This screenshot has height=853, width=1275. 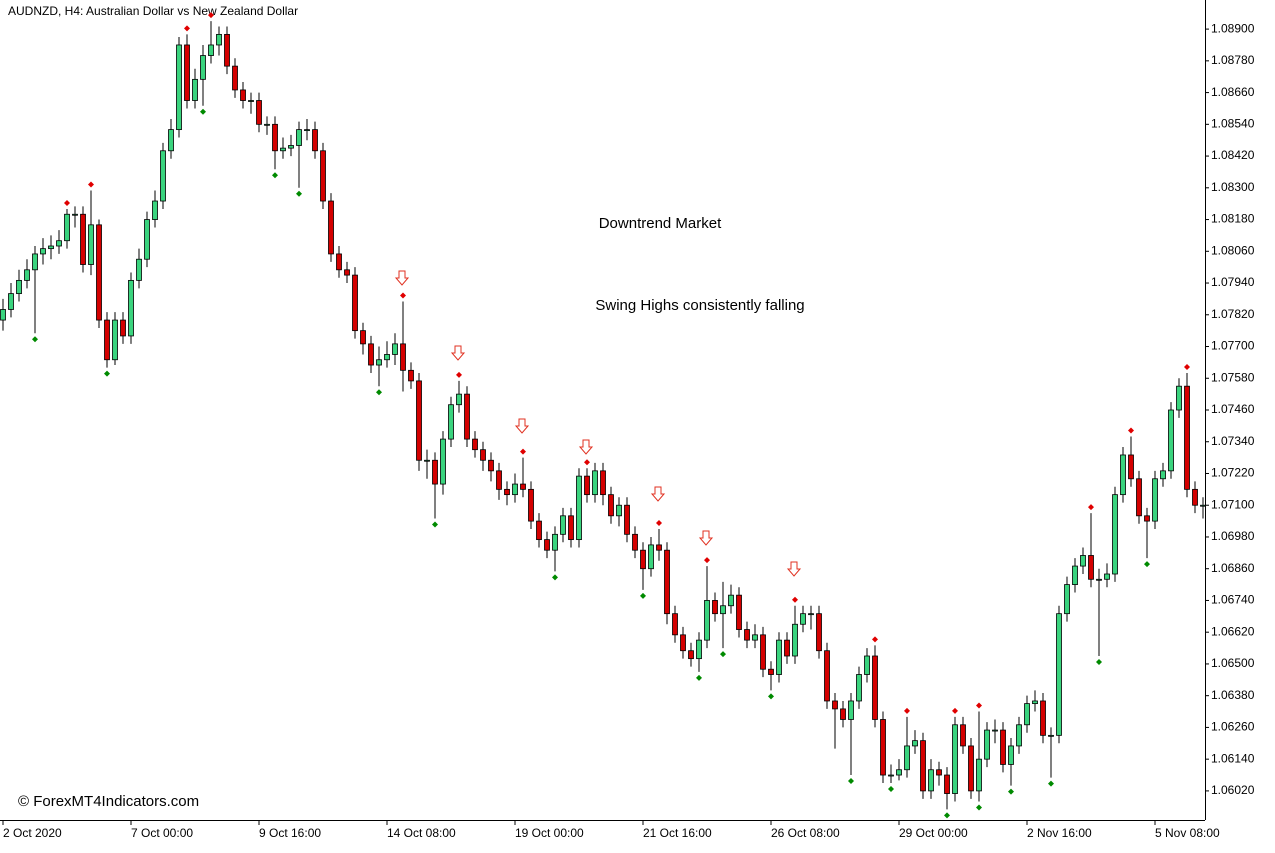 I want to click on y-tick-label: 1.07100, so click(x=1233, y=504).